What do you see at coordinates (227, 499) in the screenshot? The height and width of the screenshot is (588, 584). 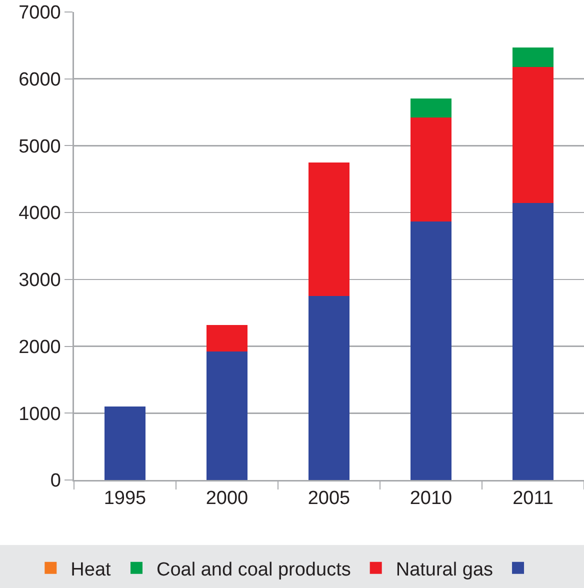 I see `x-tick-label: 2000` at bounding box center [227, 499].